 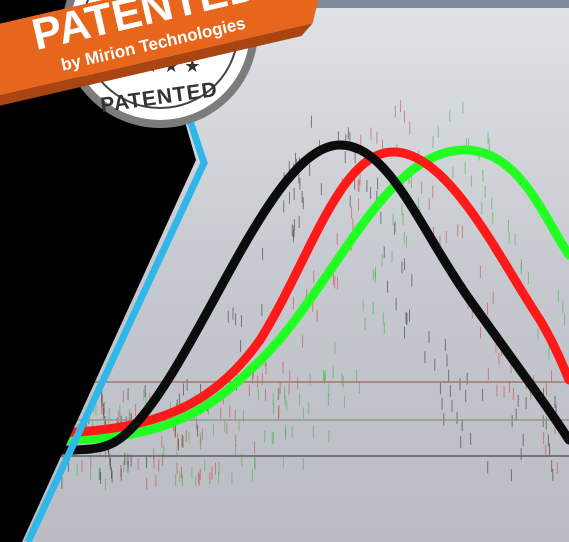 What do you see at coordinates (156, 65) in the screenshot?
I see `ribbon-shadow` at bounding box center [156, 65].